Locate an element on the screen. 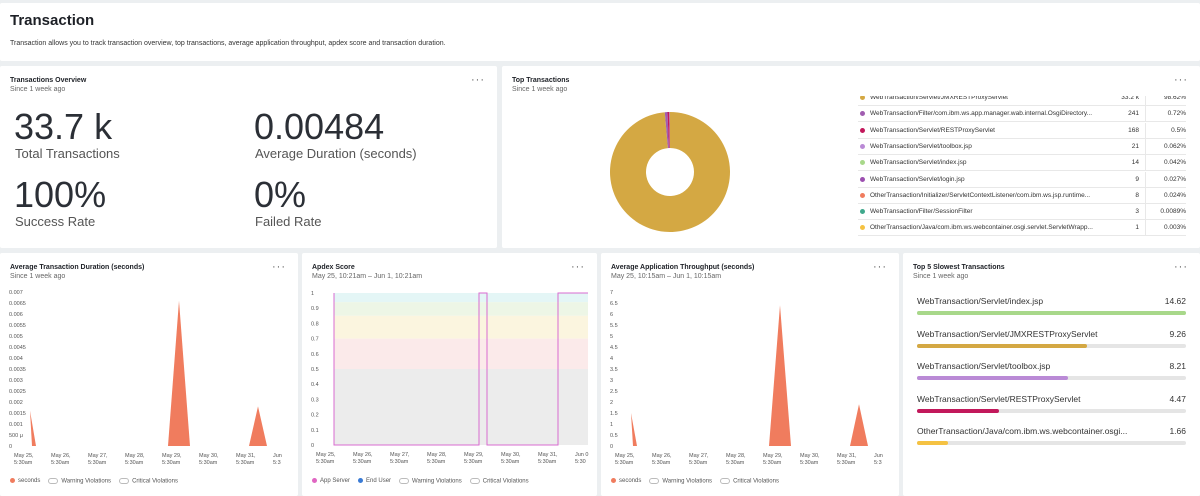 The width and height of the screenshot is (1200, 496). x-tick-label: May 29, 5:30am is located at coordinates (773, 459).